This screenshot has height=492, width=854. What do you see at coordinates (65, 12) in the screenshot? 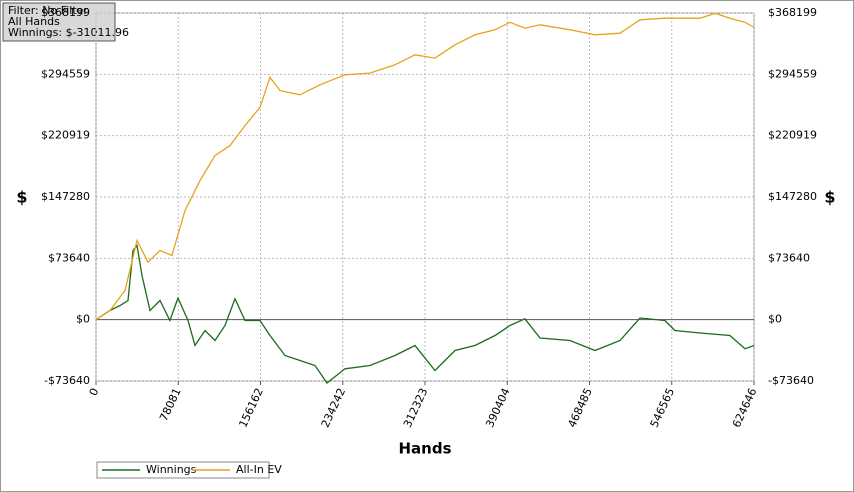
I see `y-tick-label: $368199` at bounding box center [65, 12].